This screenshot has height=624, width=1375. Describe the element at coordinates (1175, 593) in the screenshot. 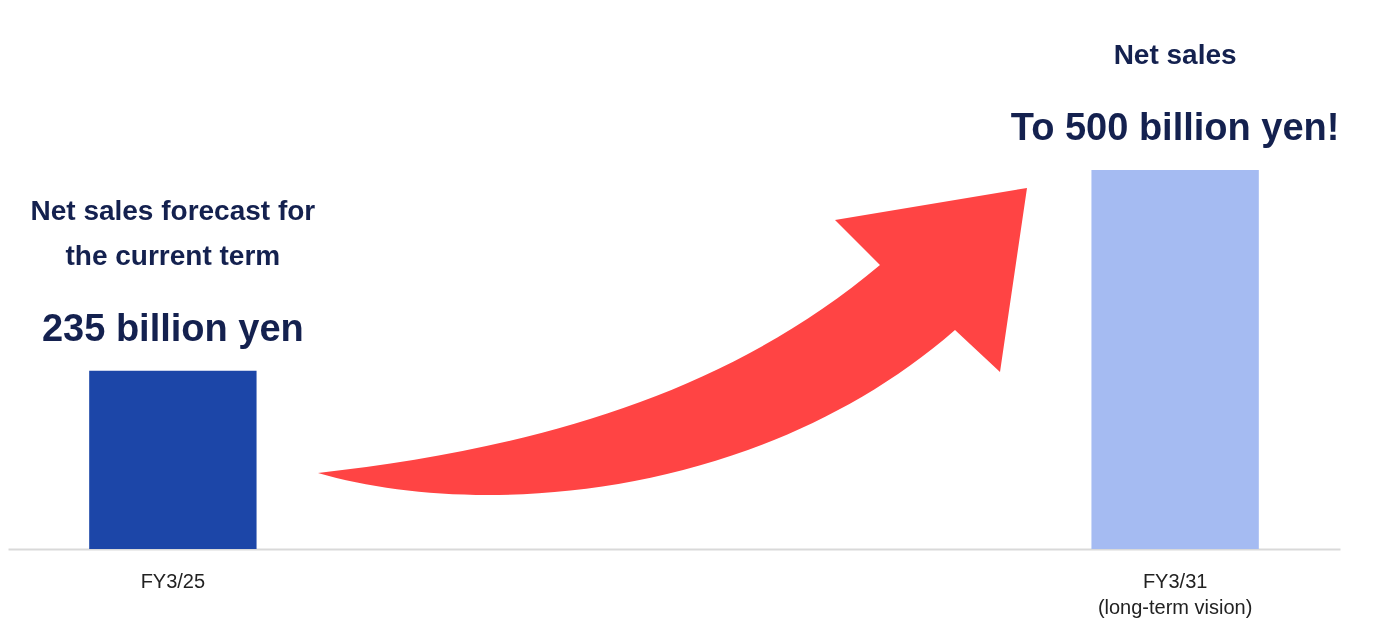

I see `x-tick-label: FY3/31 (long-term vision)` at that location.